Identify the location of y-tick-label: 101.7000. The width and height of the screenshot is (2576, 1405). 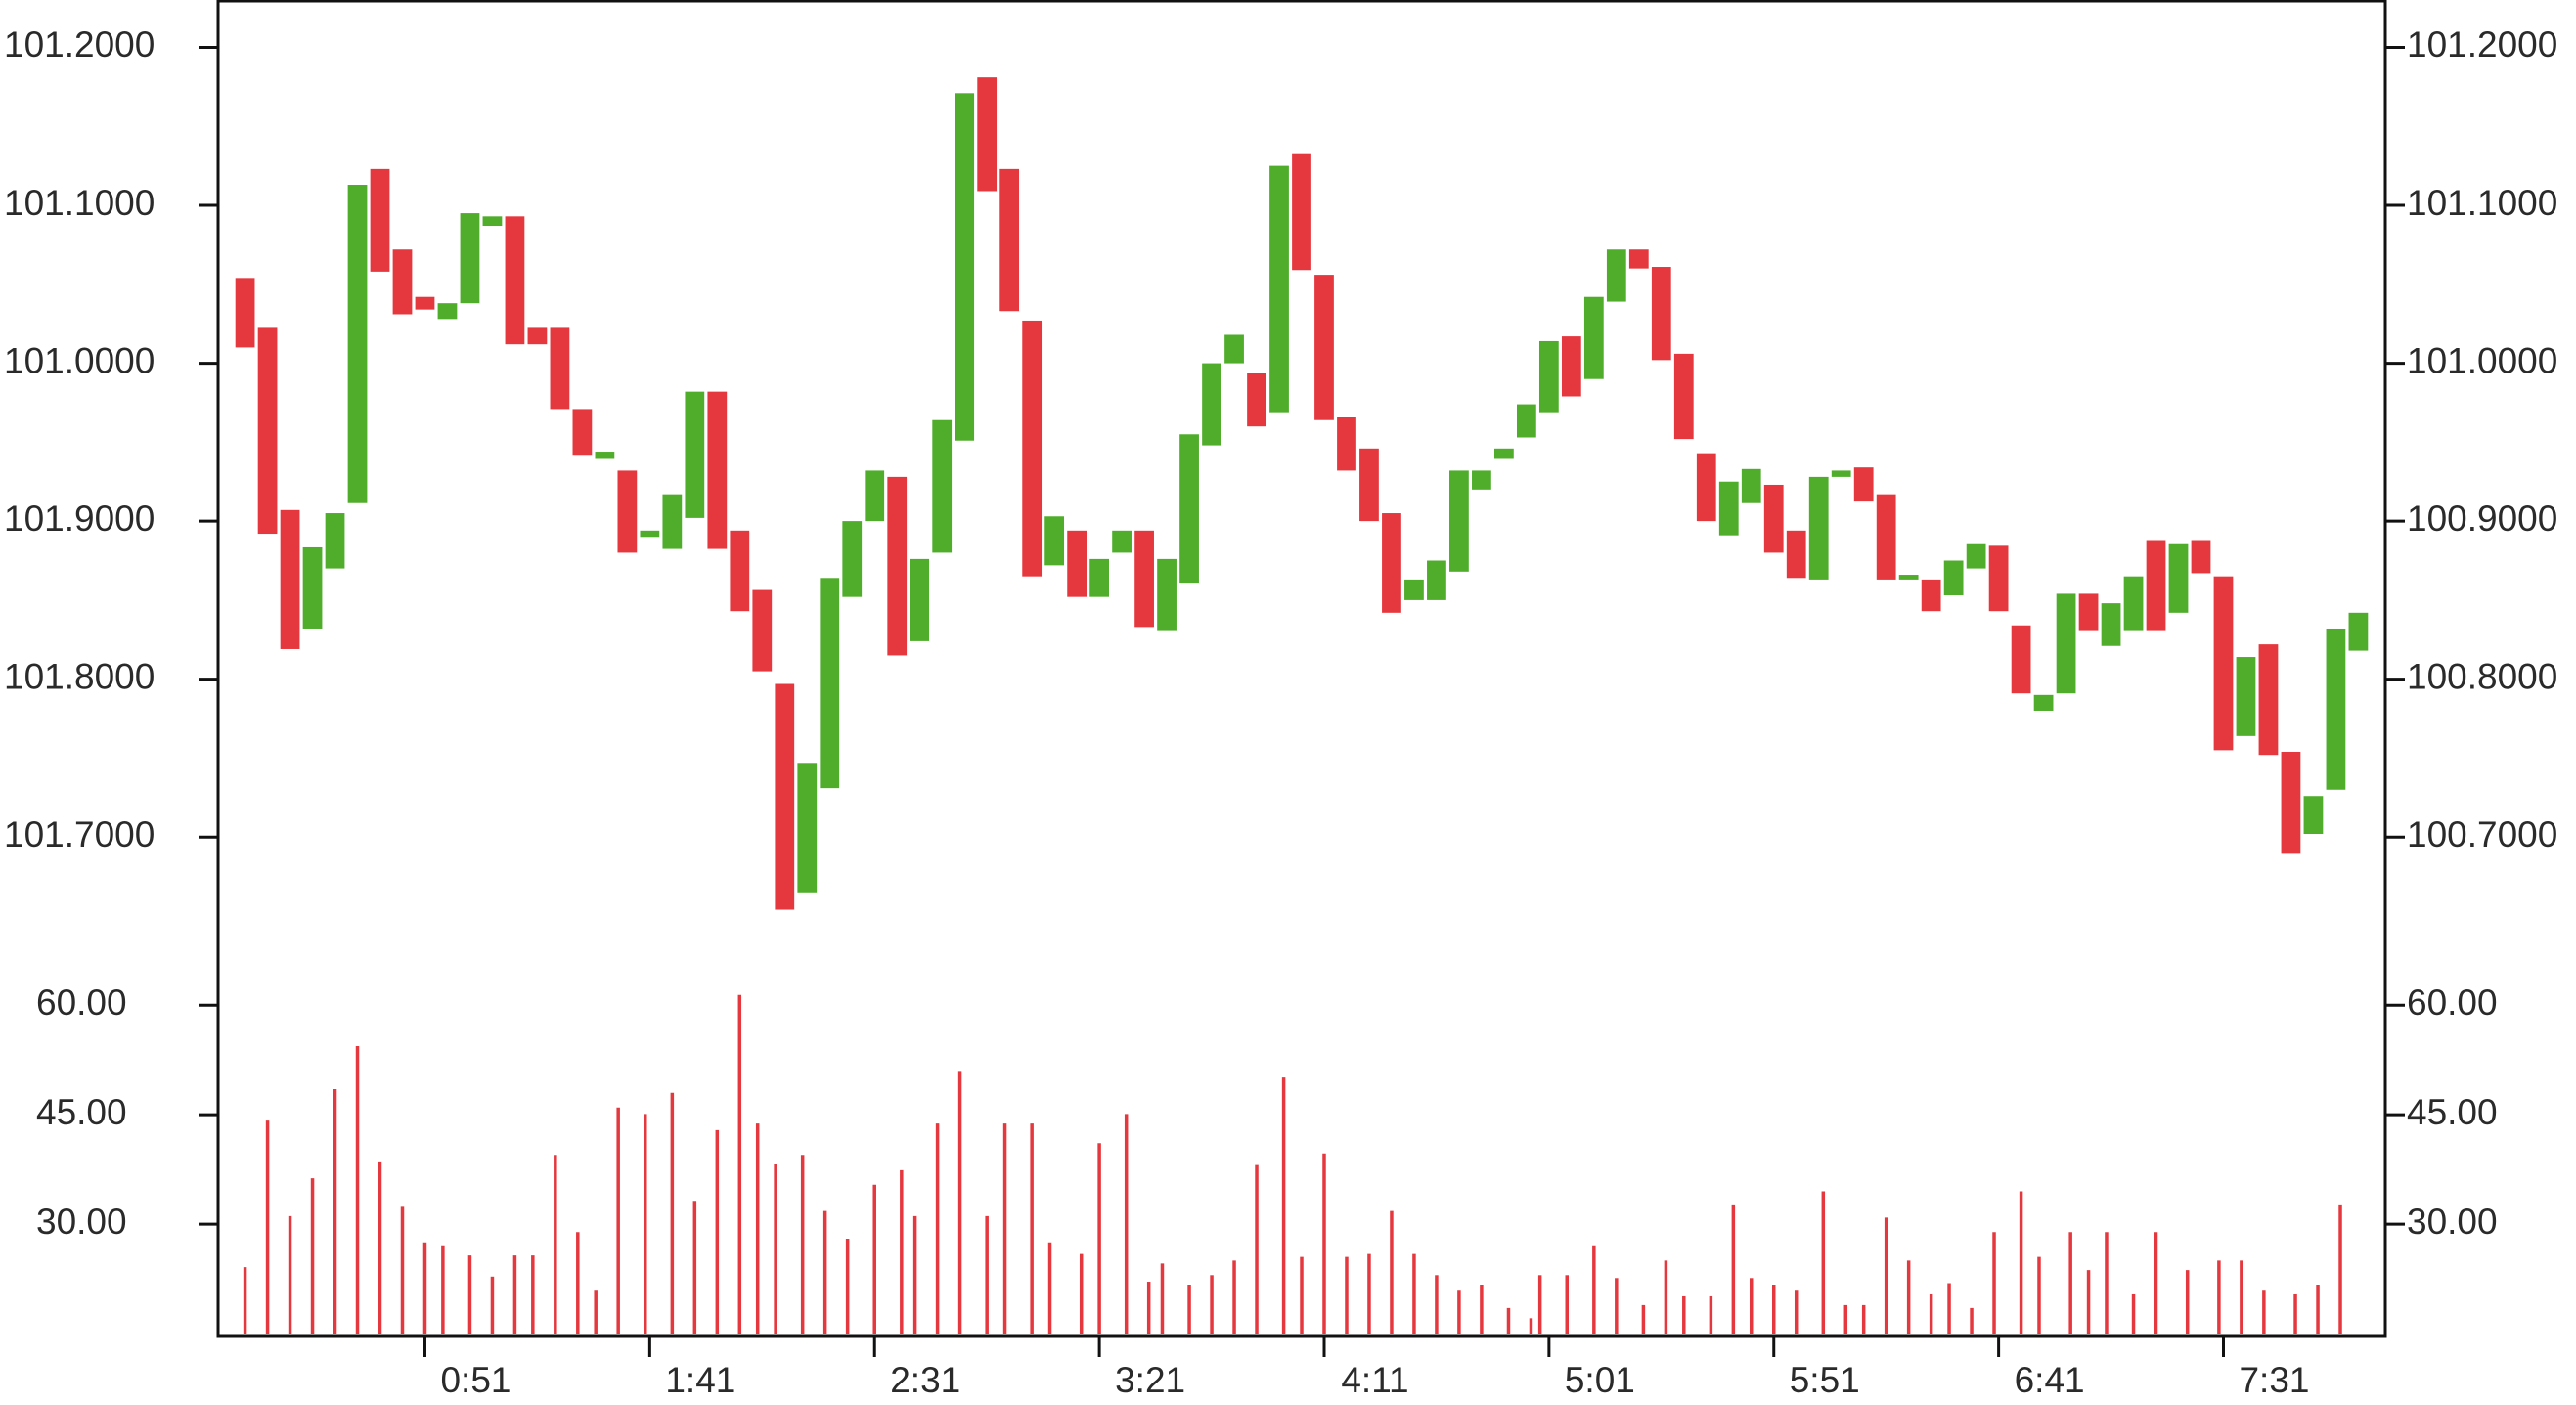
(79, 835).